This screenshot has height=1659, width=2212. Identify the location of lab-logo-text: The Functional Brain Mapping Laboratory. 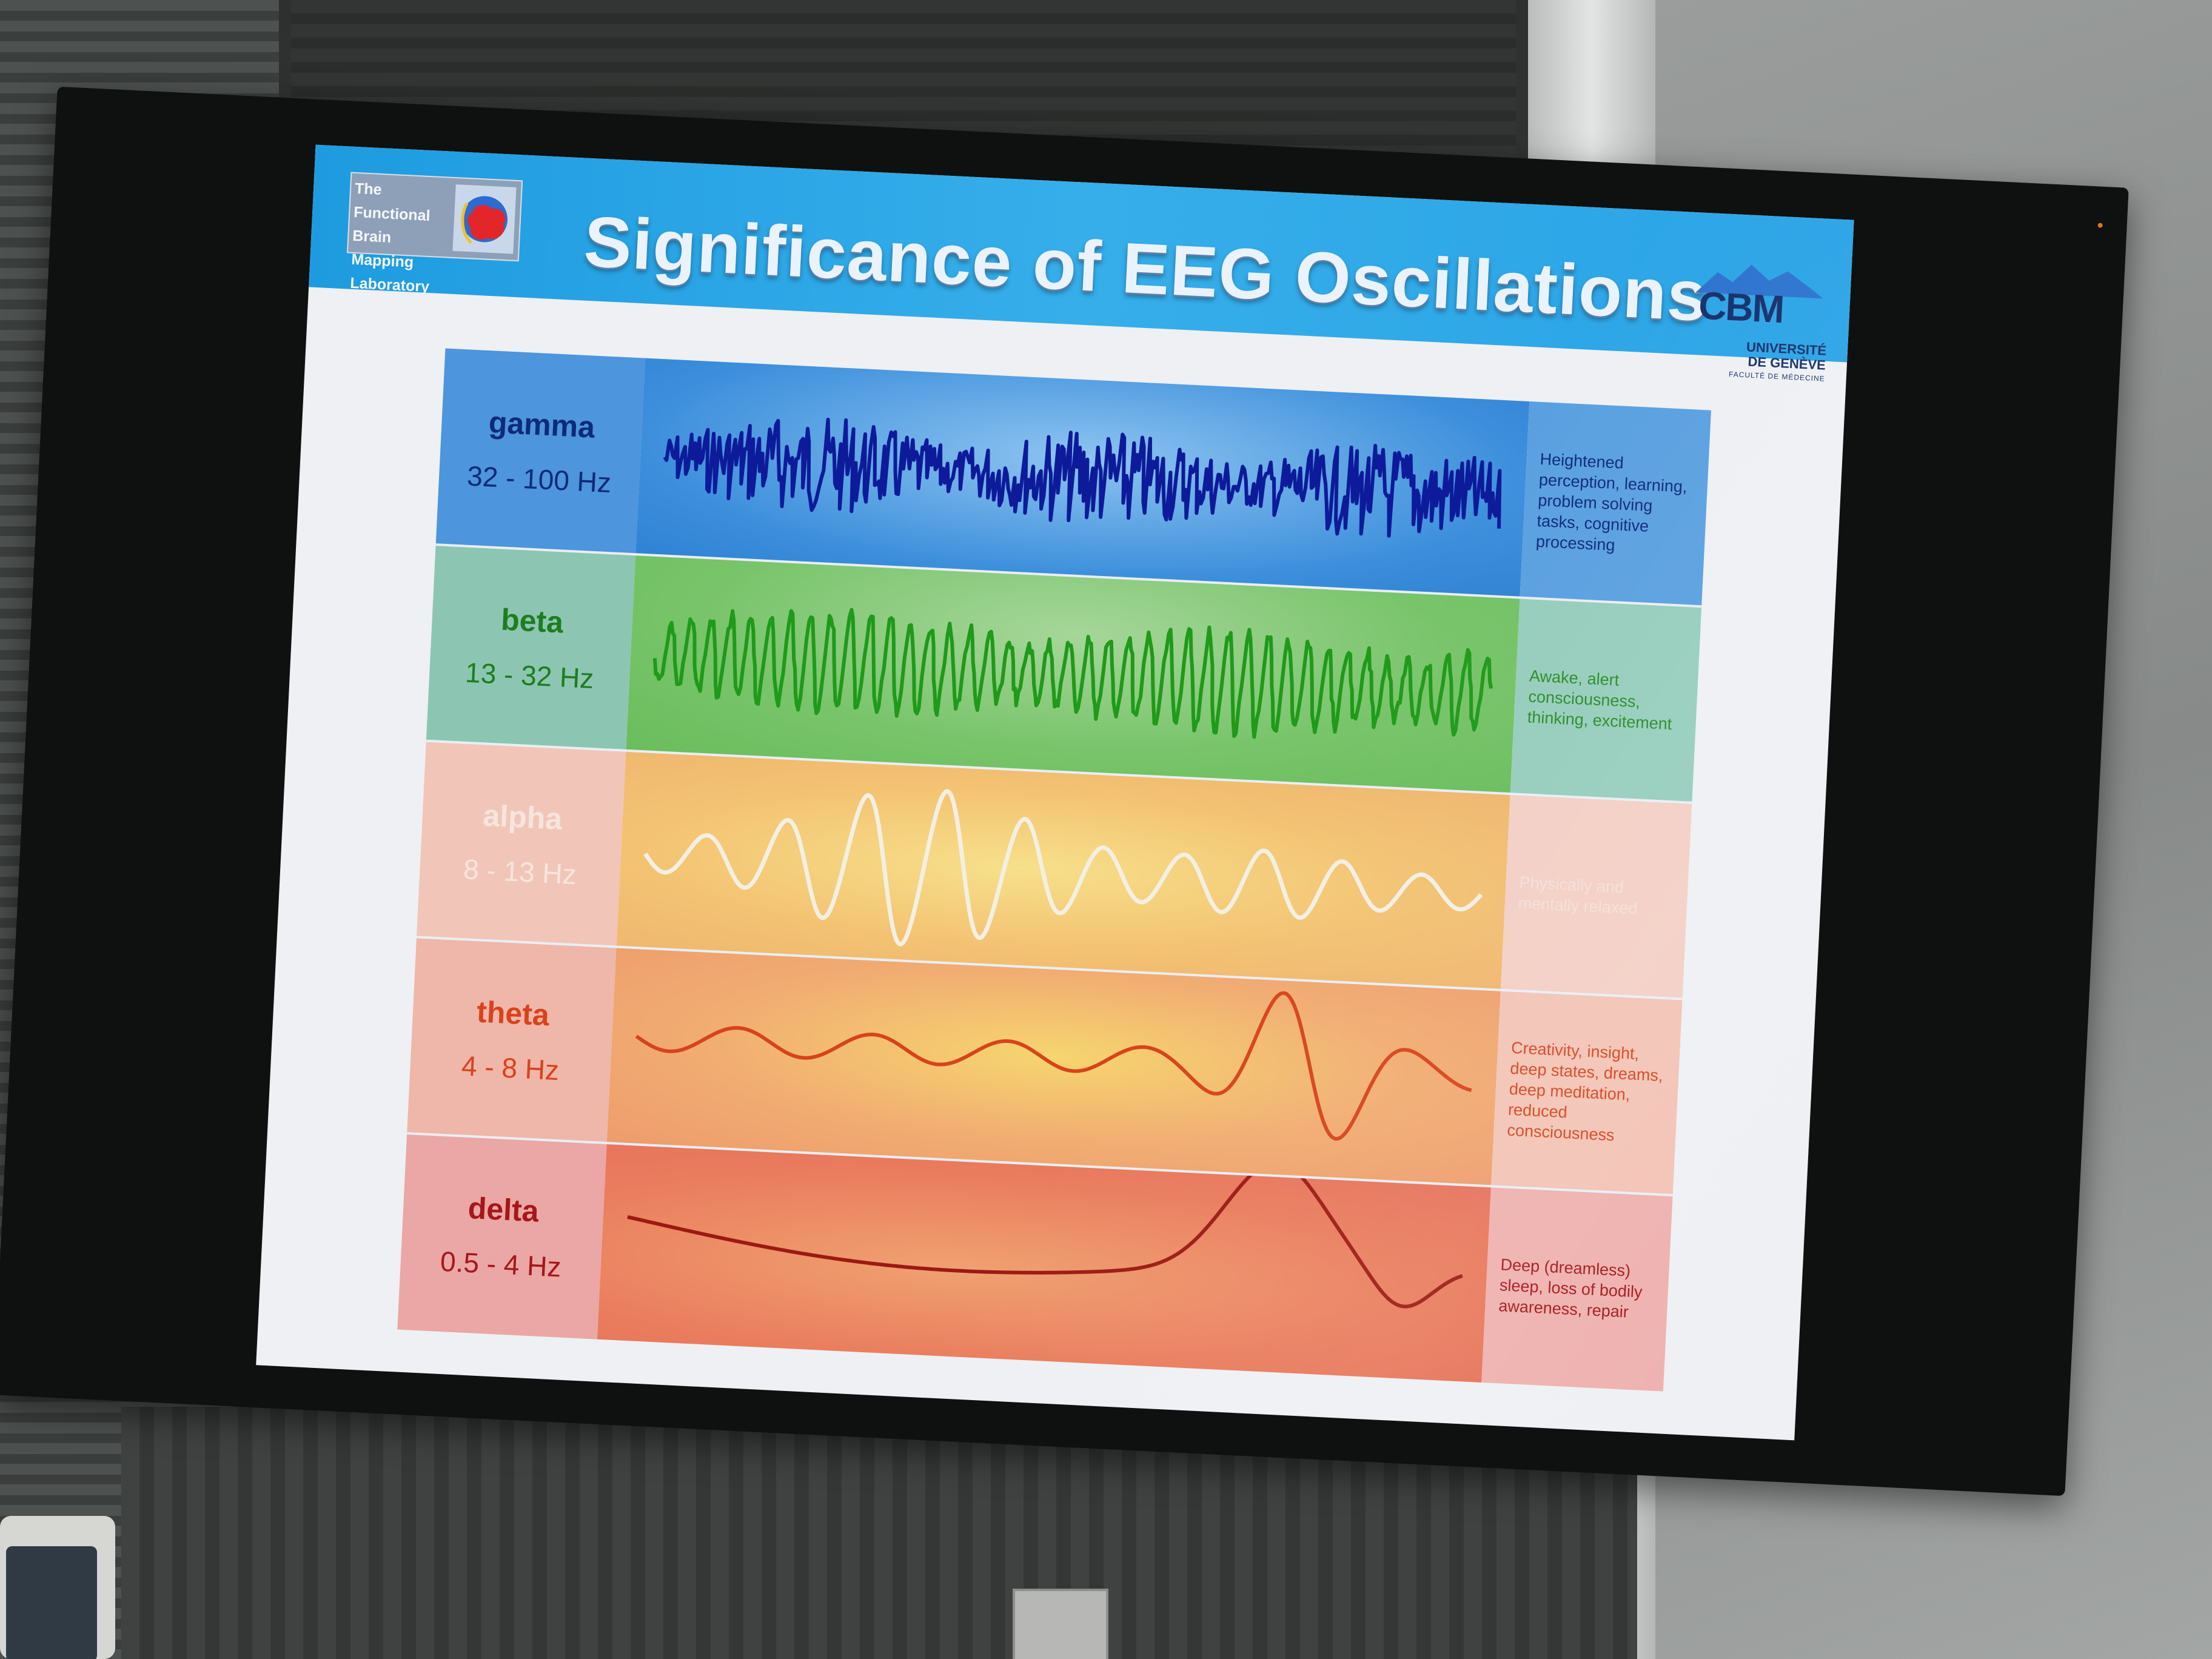
(398, 238).